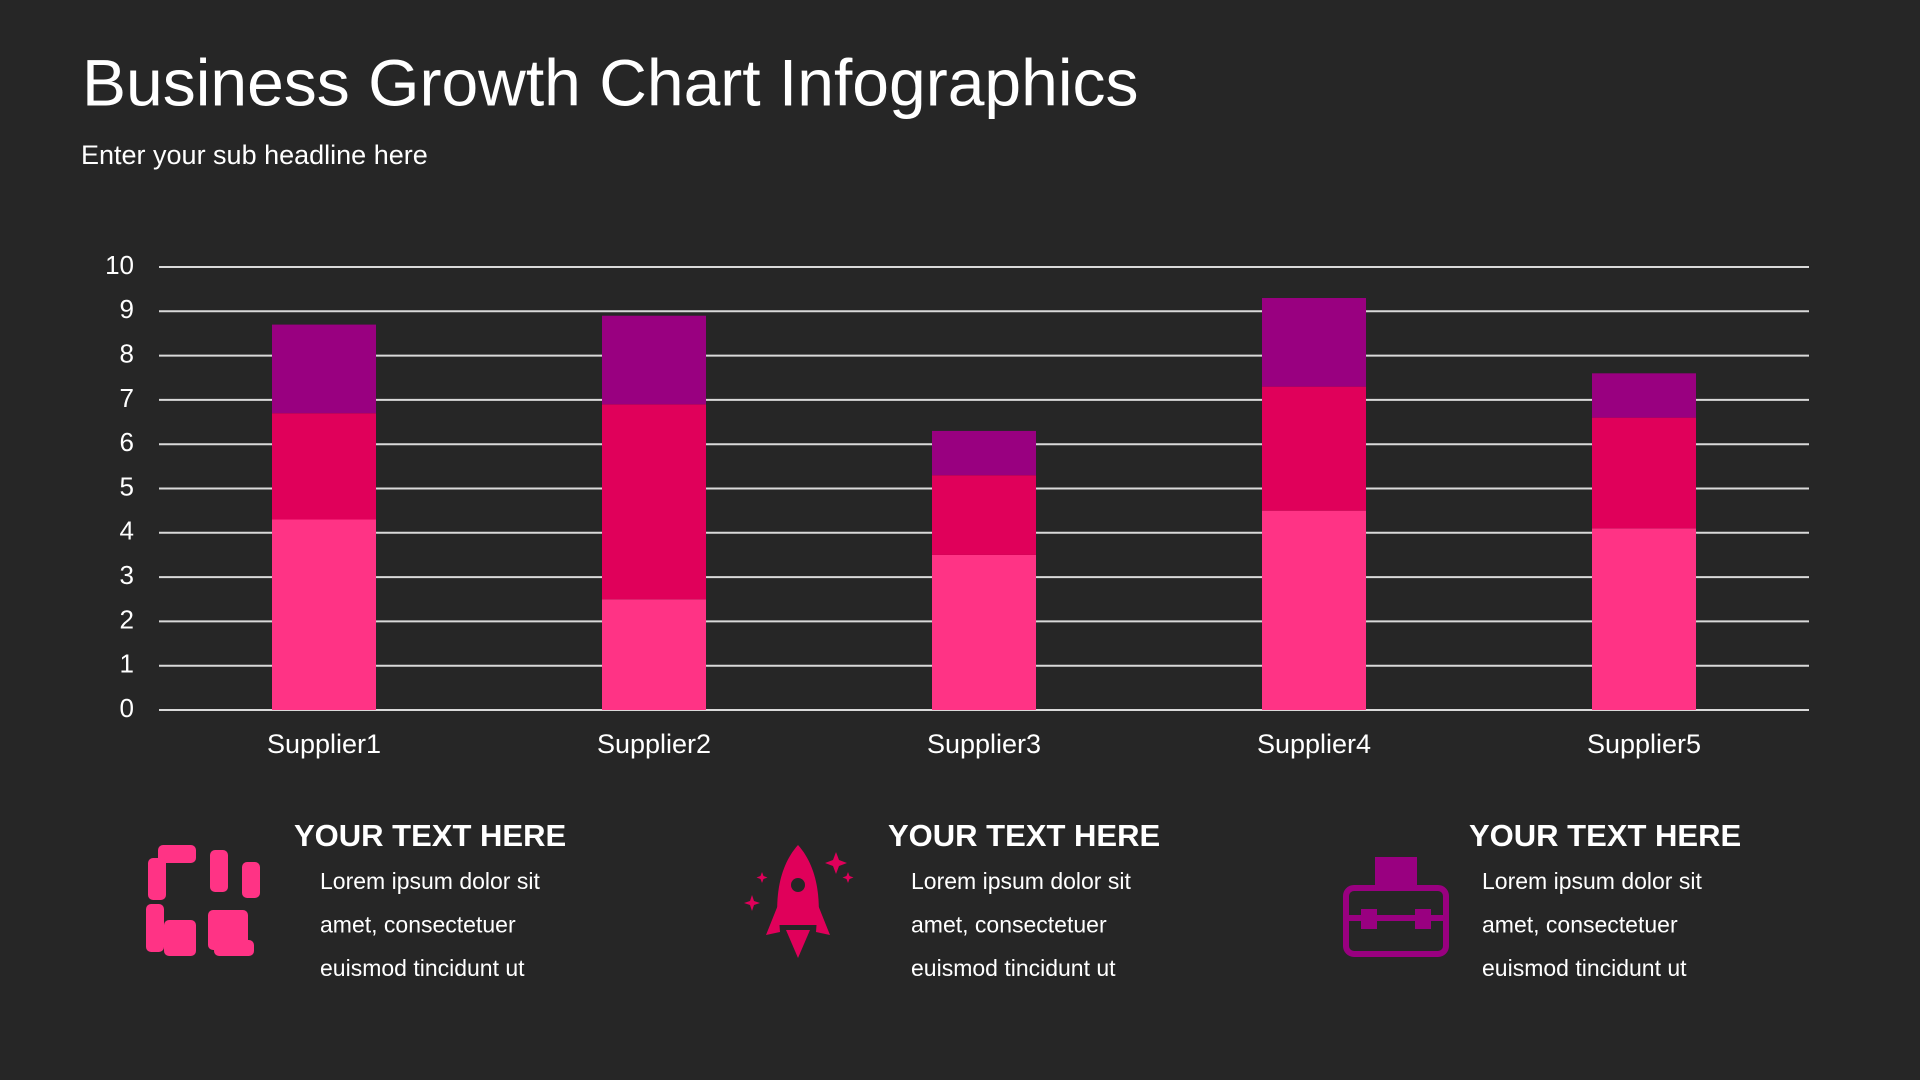 The width and height of the screenshot is (1920, 1080). I want to click on rocket-icon, so click(799, 901).